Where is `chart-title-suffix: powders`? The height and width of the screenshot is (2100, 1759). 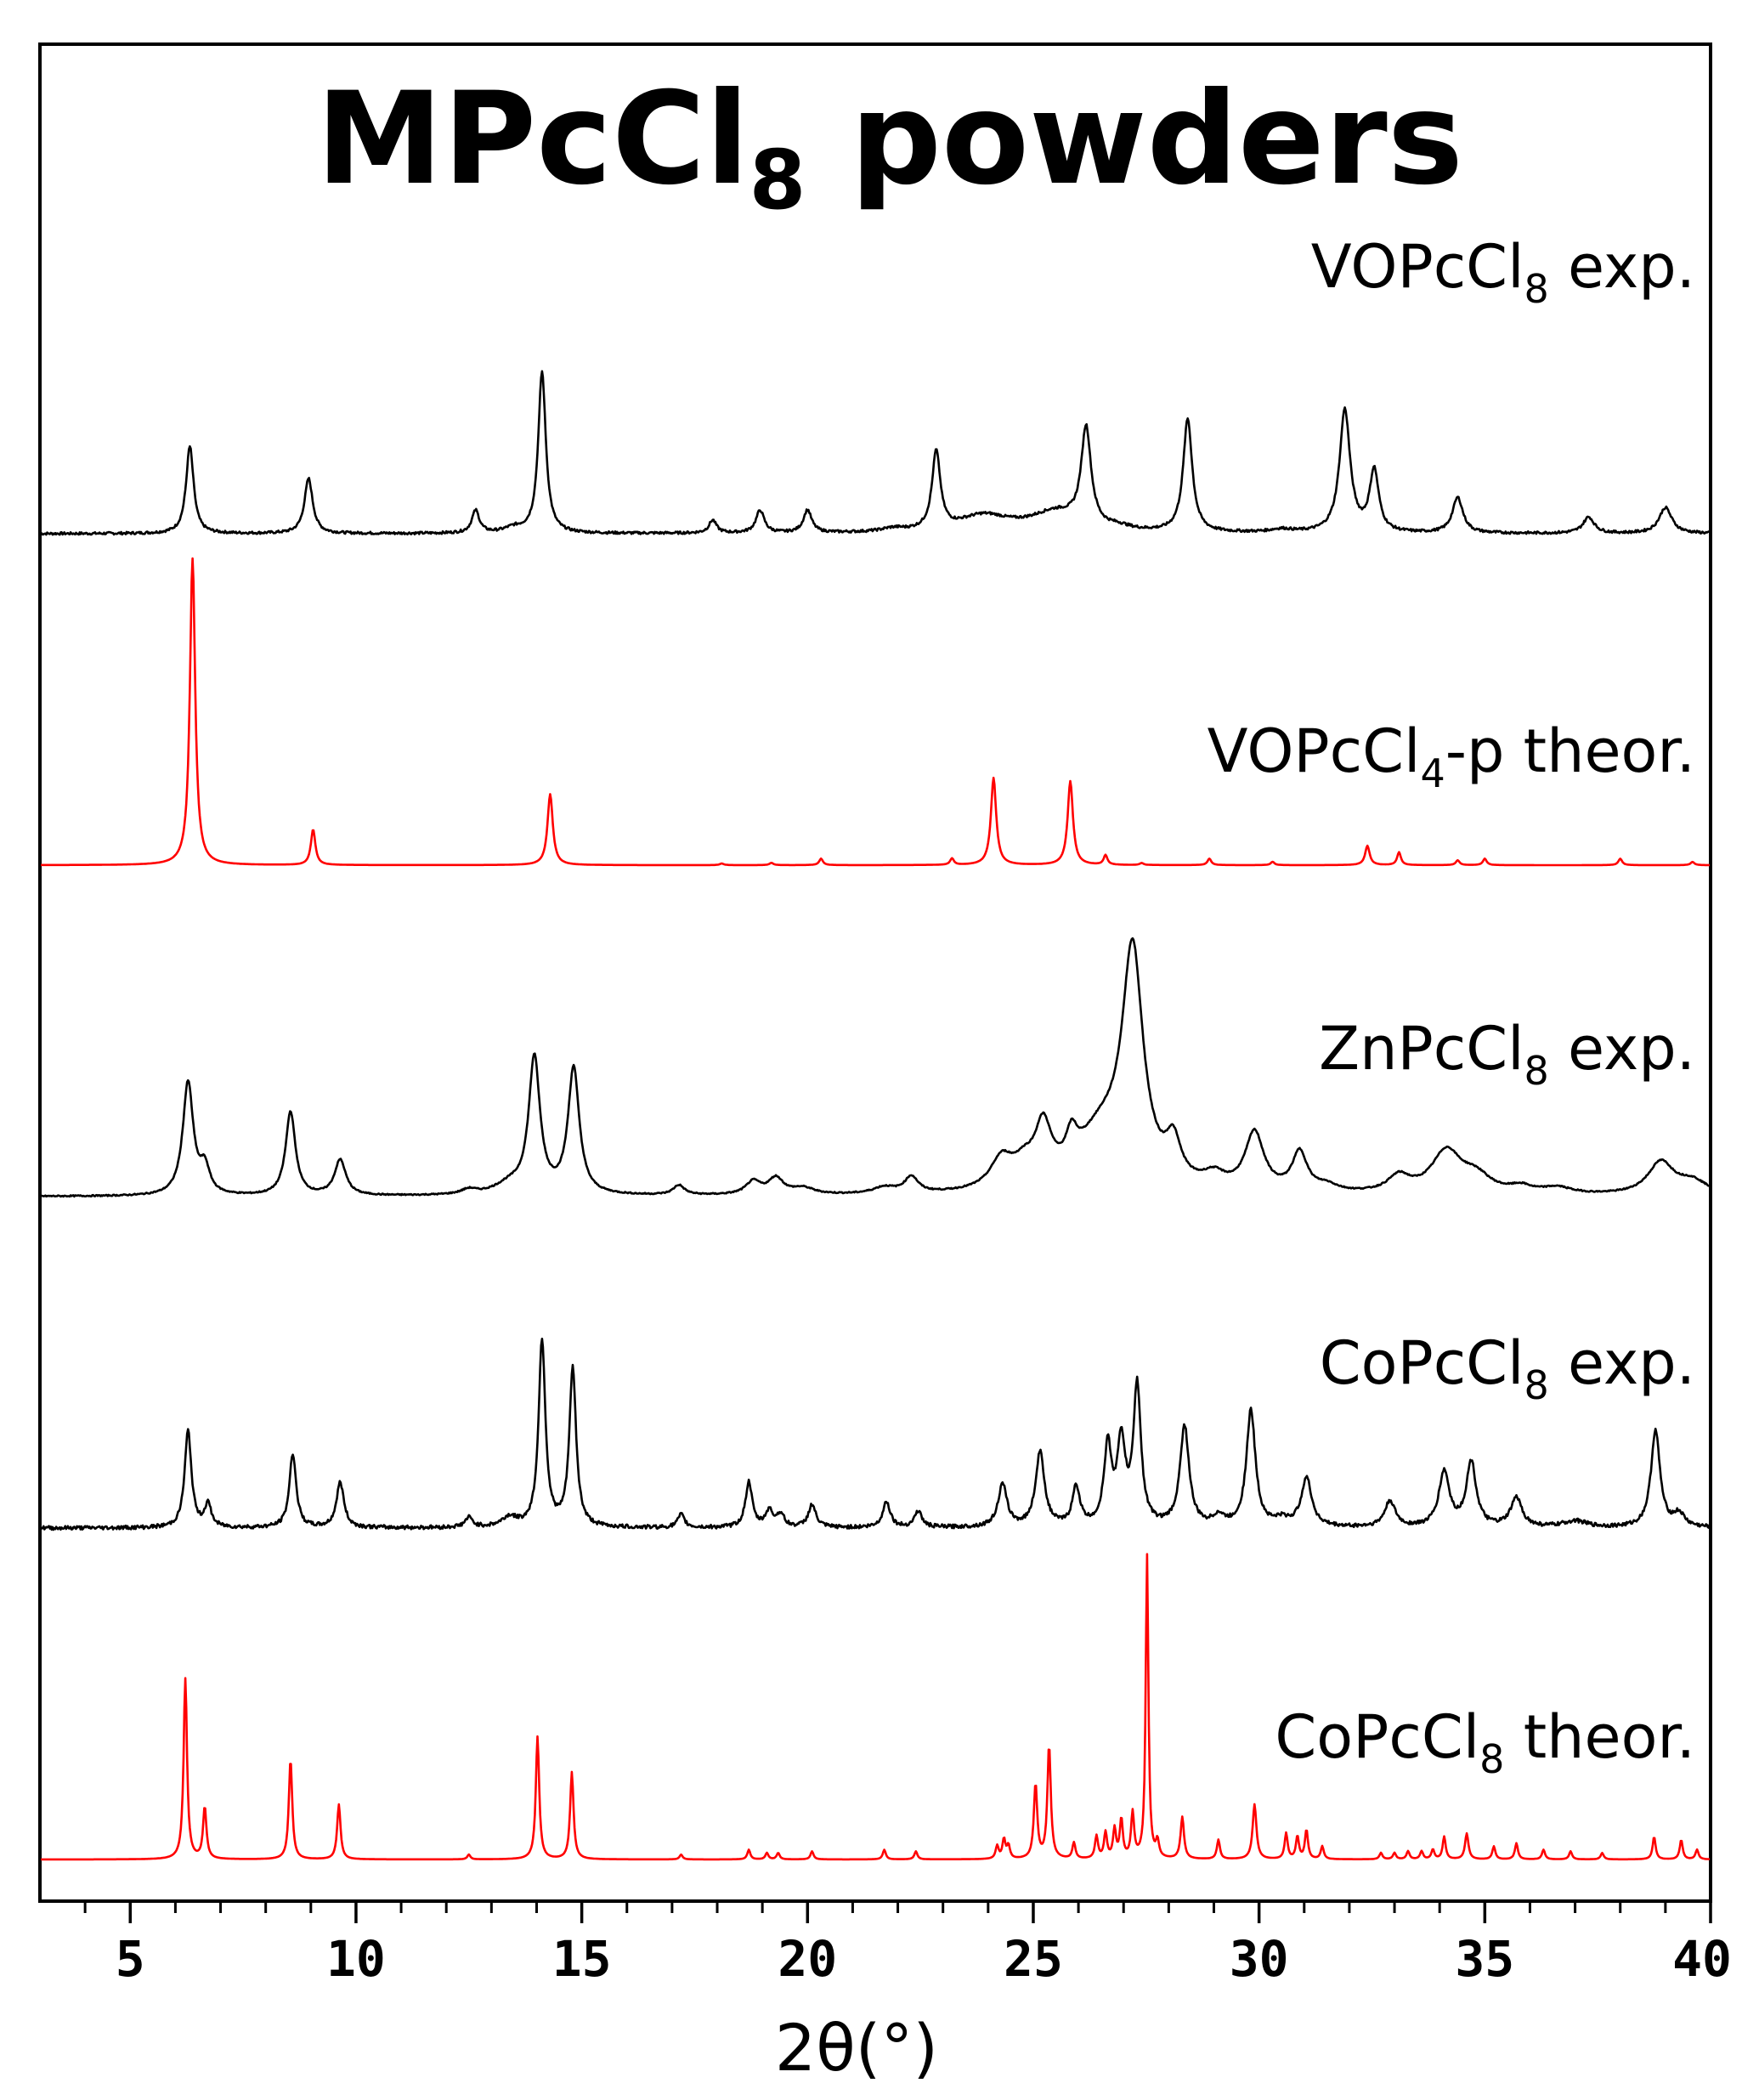
chart-title-suffix: powders is located at coordinates (1134, 139).